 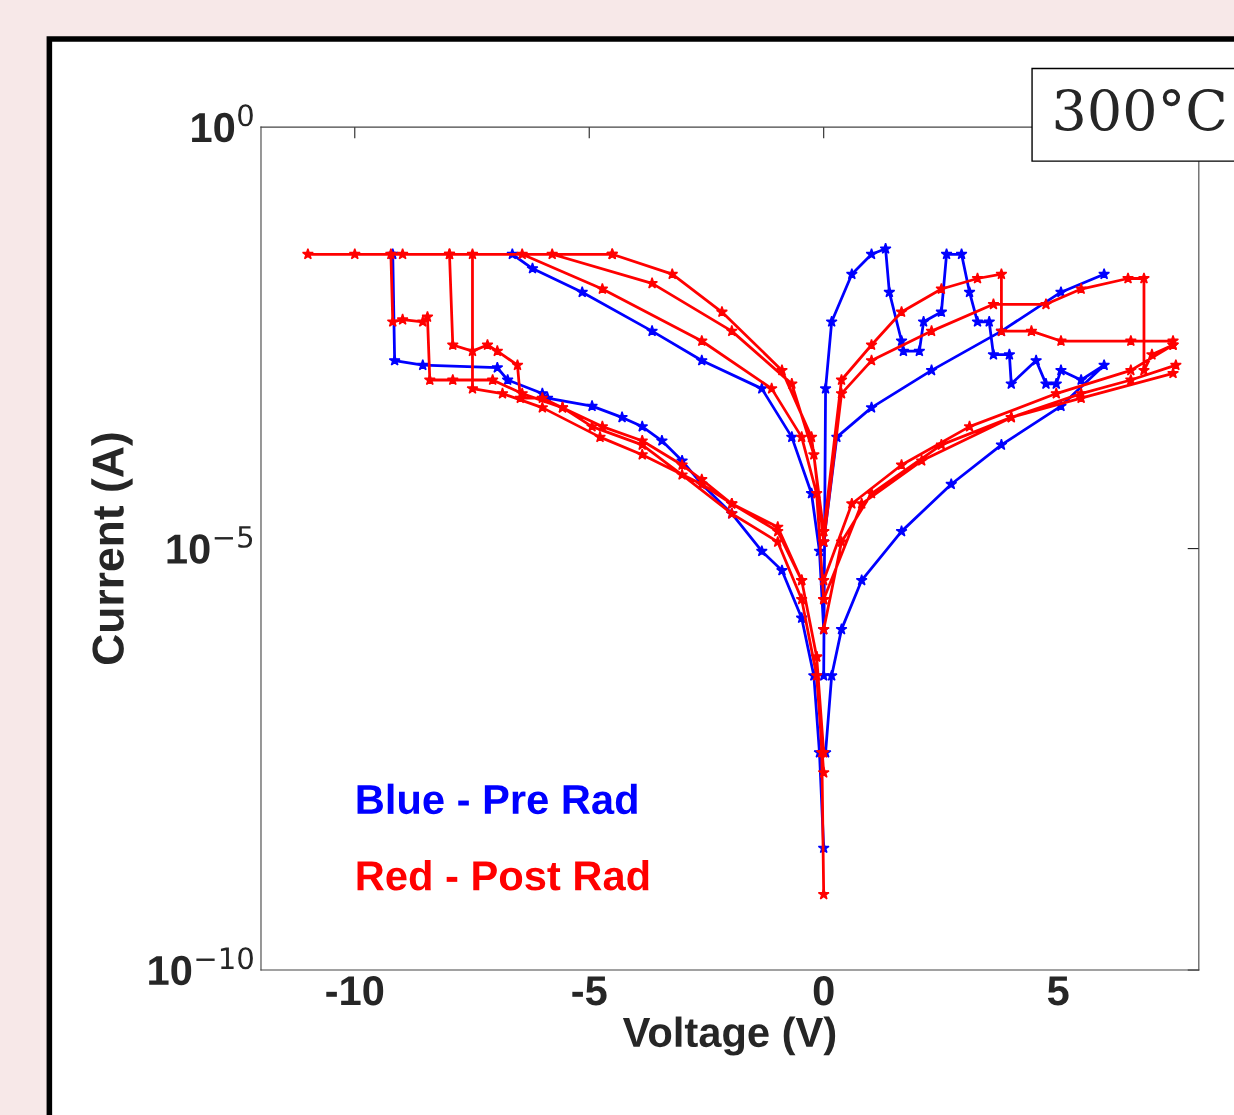 I want to click on x-tick-label: -5, so click(x=589, y=991).